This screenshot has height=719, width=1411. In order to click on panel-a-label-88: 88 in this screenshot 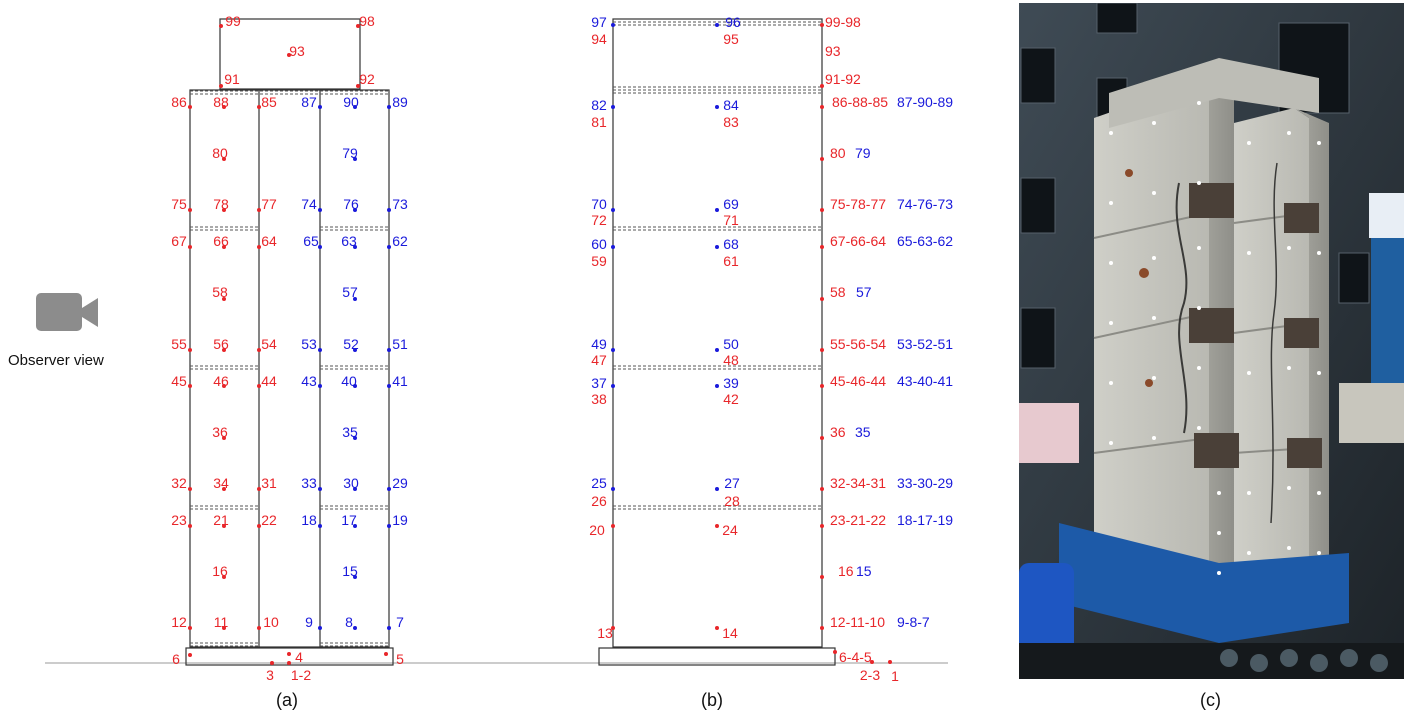, I will do `click(221, 102)`.